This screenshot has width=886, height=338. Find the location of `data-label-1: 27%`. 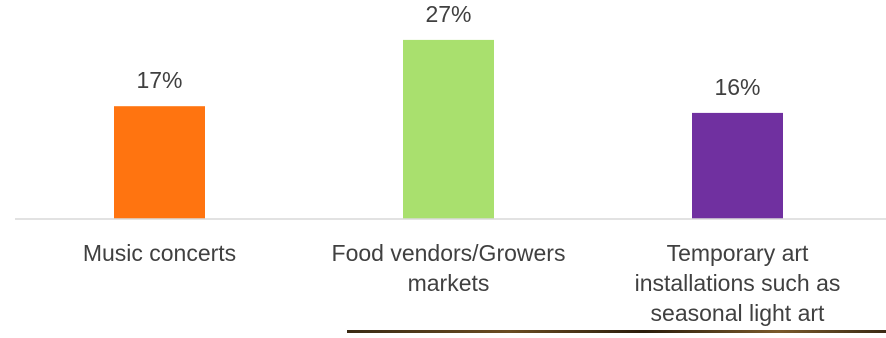

data-label-1: 27% is located at coordinates (448, 14).